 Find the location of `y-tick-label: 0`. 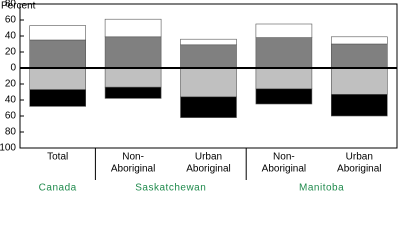

y-tick-label: 0 is located at coordinates (13, 68).